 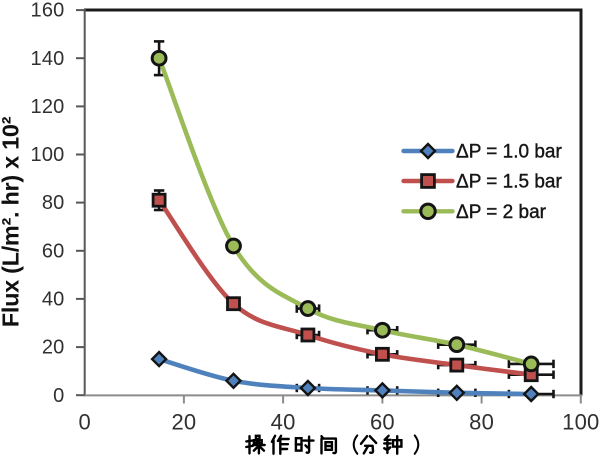 What do you see at coordinates (509, 182) in the screenshot?
I see `svg-text: ΔP = 1.5 bar` at bounding box center [509, 182].